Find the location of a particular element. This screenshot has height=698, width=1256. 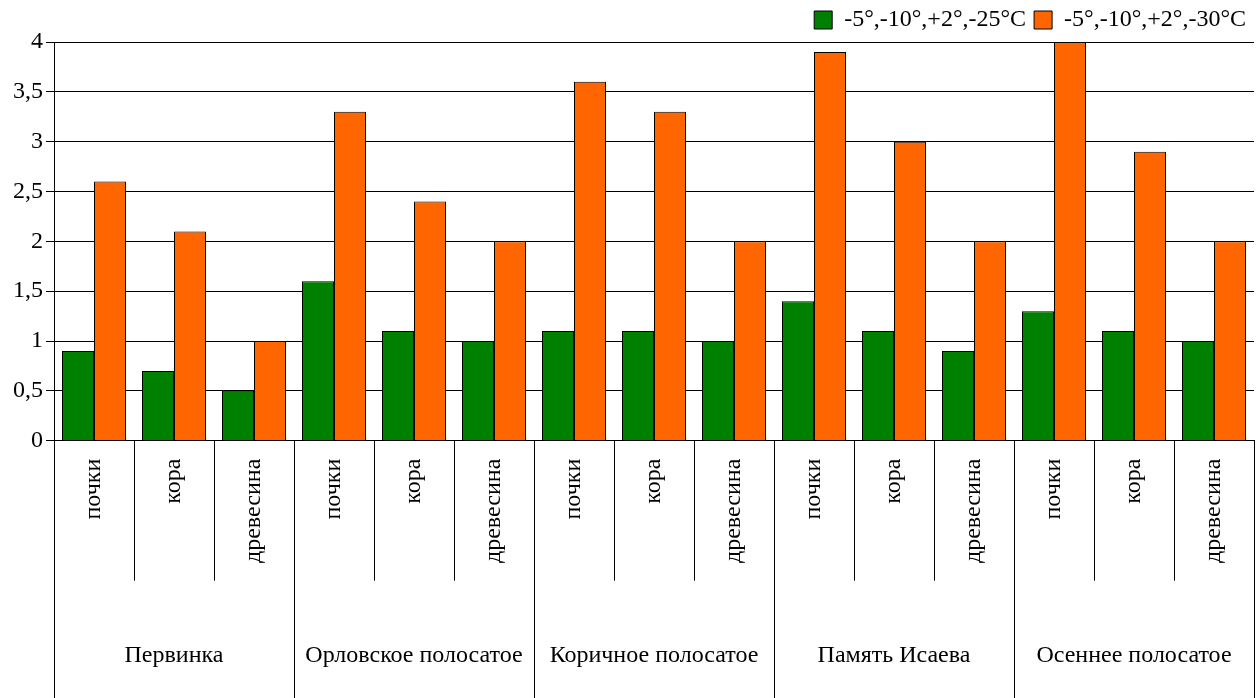

legend-label: -5°,-10°,+2°,-30°C is located at coordinates (1155, 18).